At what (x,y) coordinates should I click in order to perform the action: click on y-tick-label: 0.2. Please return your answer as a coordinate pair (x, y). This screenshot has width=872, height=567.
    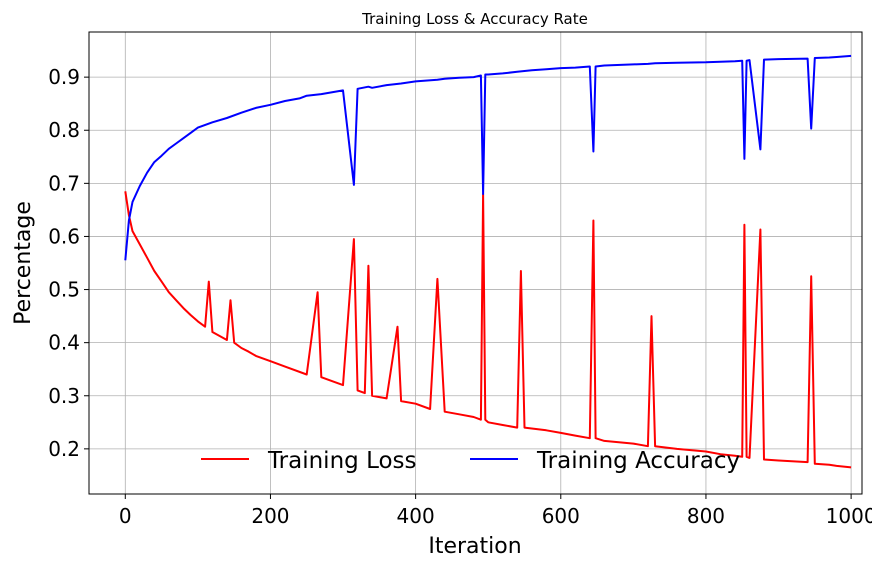
    Looking at the image, I should click on (64, 449).